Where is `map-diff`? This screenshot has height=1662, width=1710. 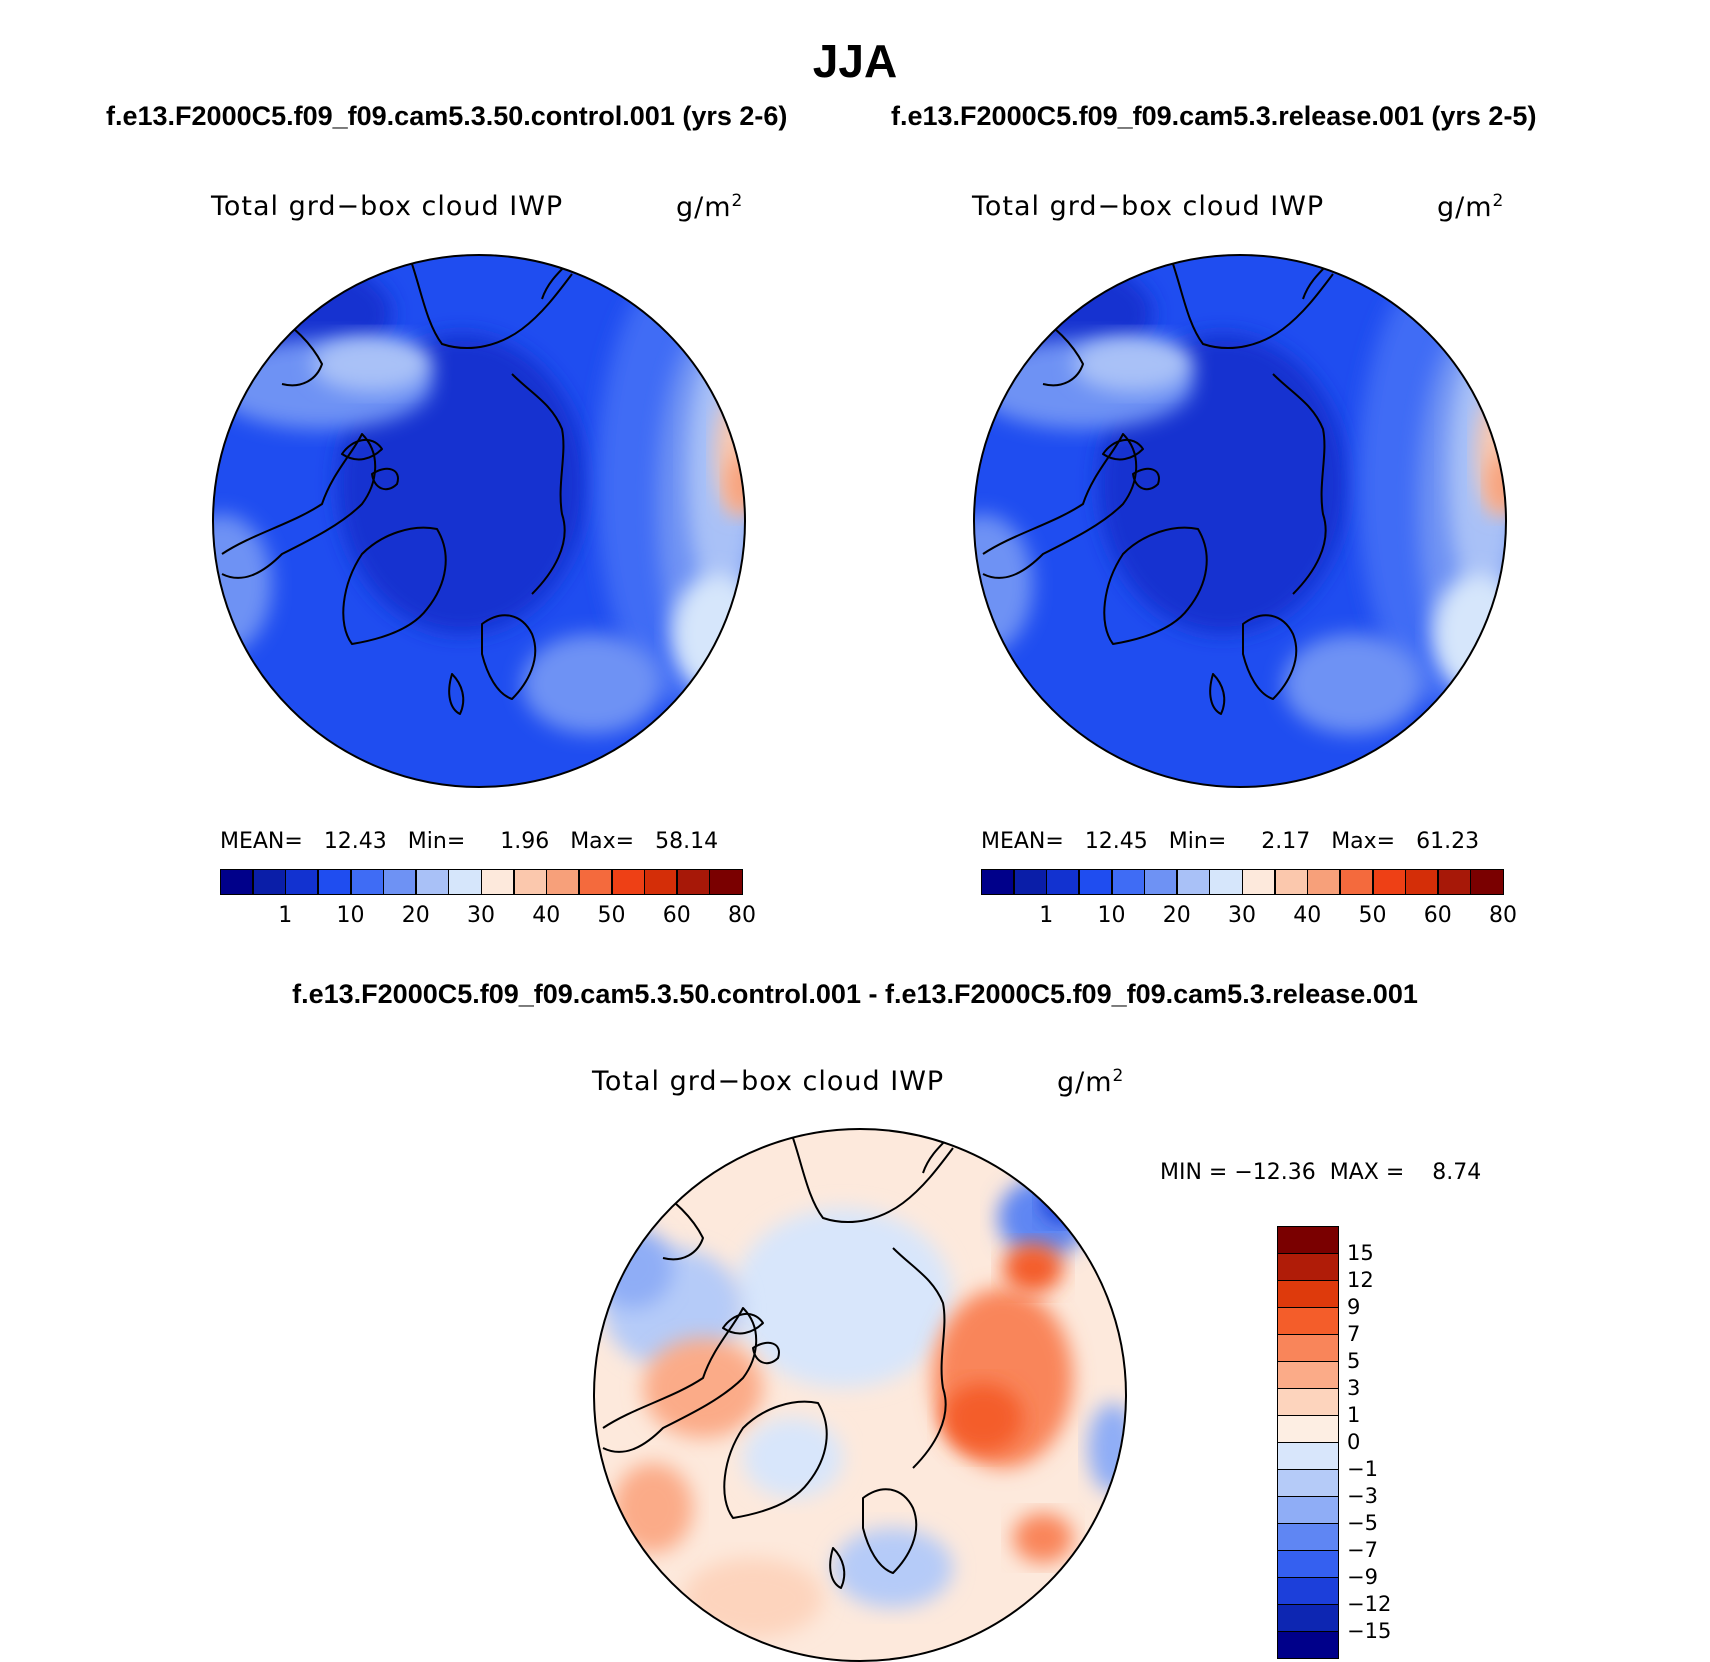 map-diff is located at coordinates (860, 1395).